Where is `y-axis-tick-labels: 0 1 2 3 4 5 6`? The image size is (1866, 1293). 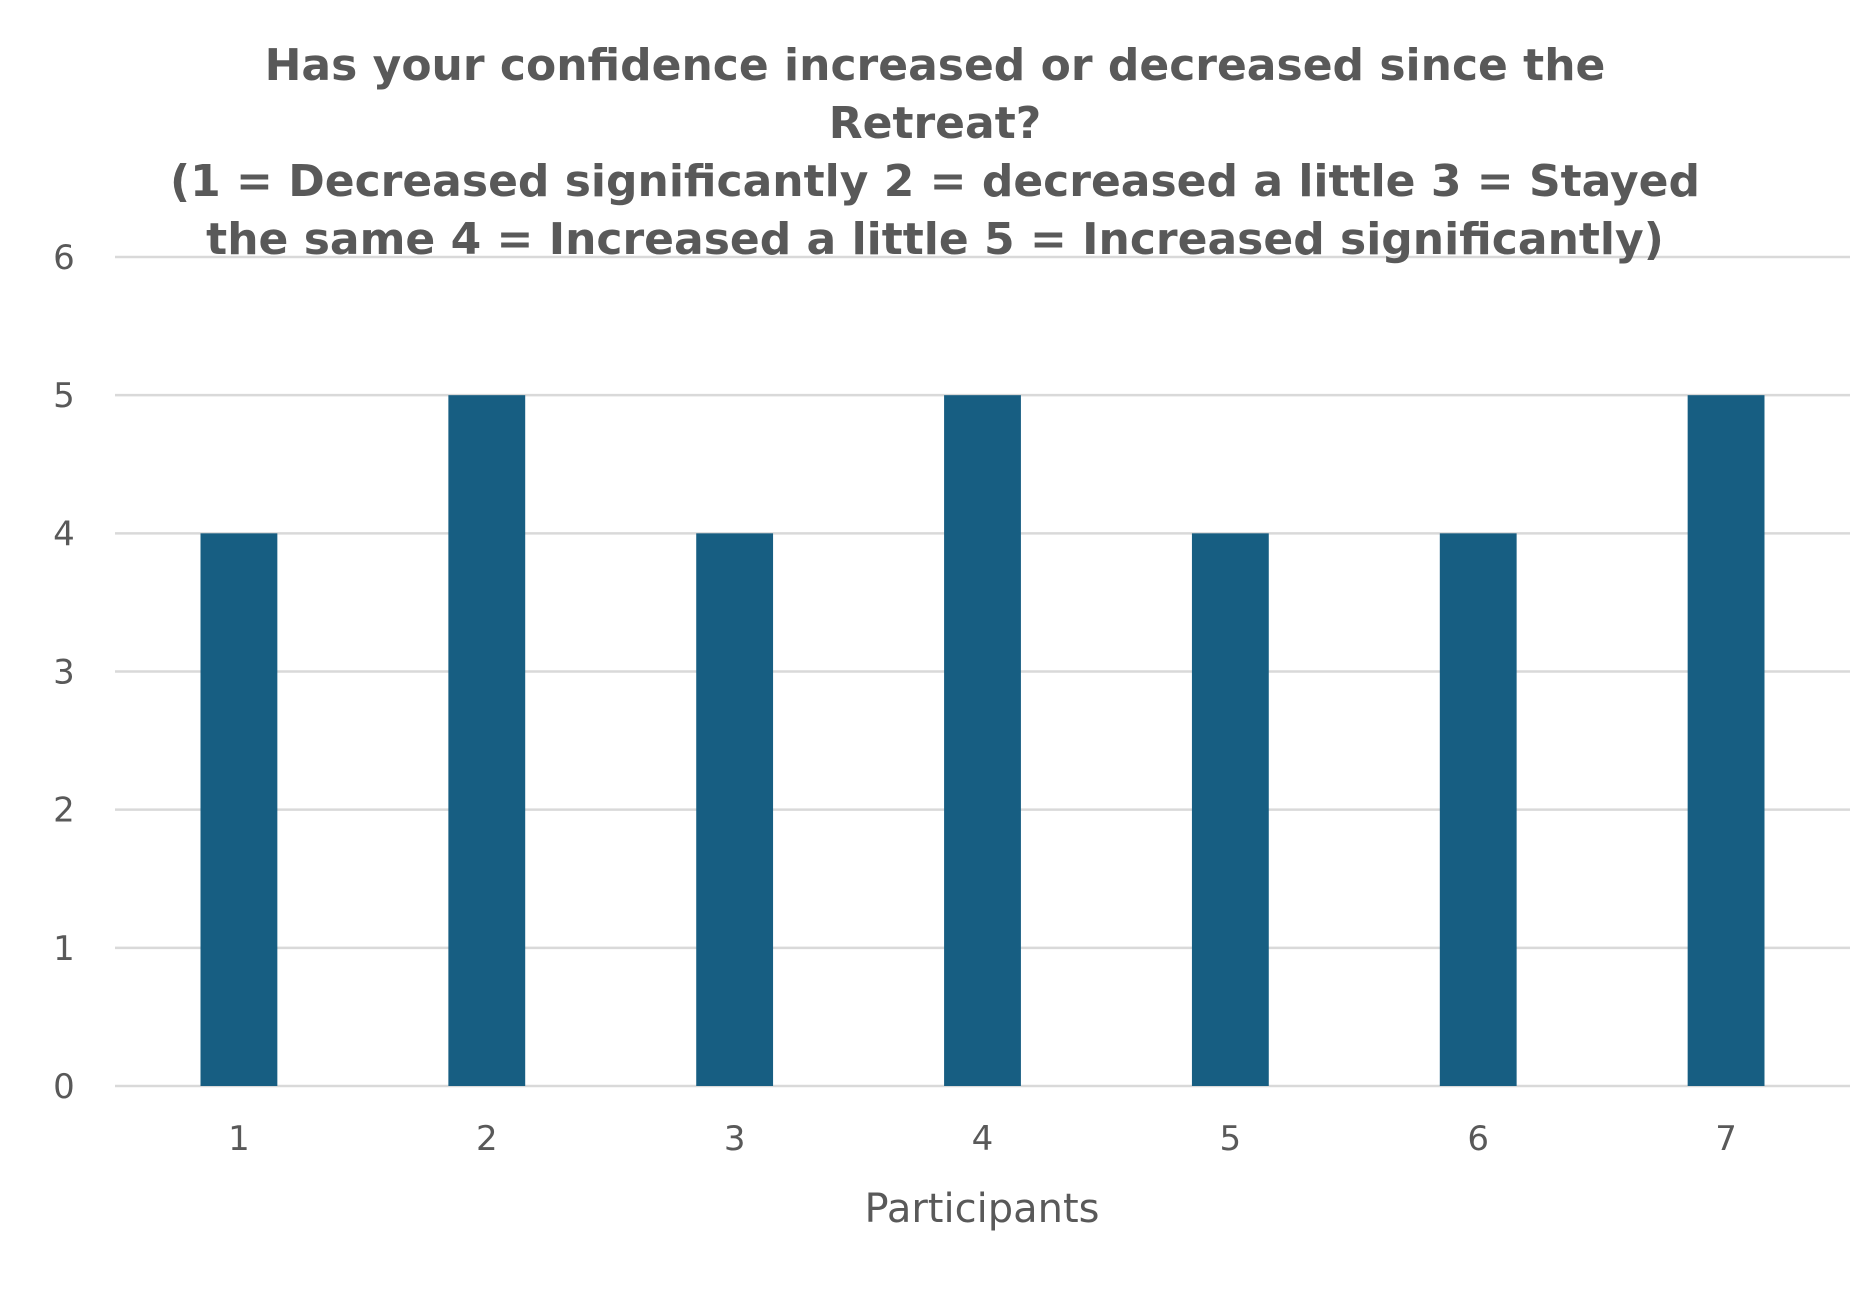
y-axis-tick-labels: 0 1 2 3 4 5 6 is located at coordinates (64, 672).